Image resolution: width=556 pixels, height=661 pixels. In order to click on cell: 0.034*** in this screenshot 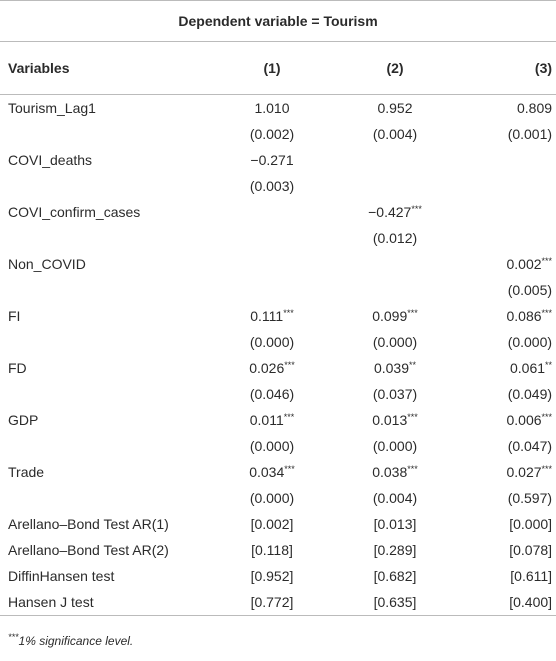, I will do `click(272, 472)`.